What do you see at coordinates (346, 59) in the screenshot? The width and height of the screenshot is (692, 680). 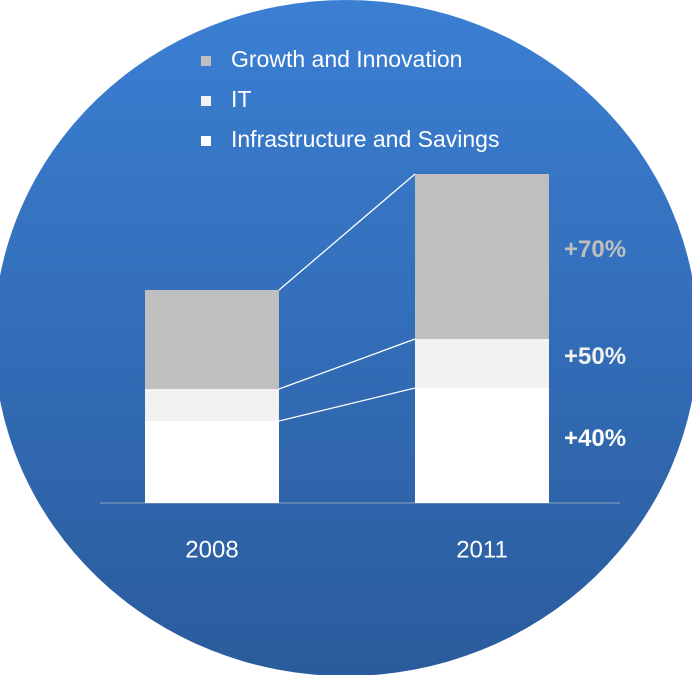 I see `legend-label: Growth and Innovation` at bounding box center [346, 59].